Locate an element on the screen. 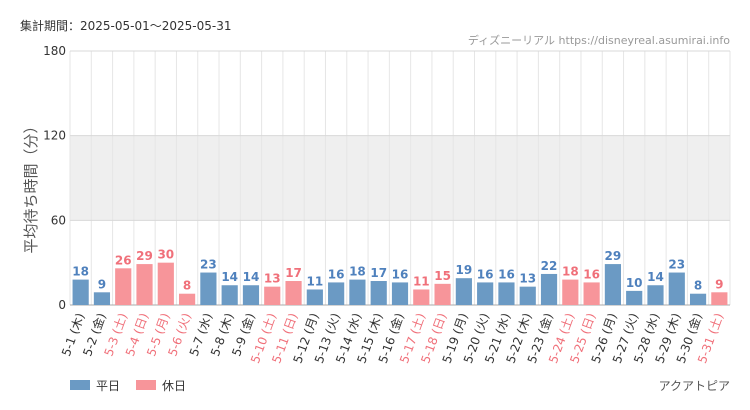  legend: 平日 休日 is located at coordinates (128, 386).